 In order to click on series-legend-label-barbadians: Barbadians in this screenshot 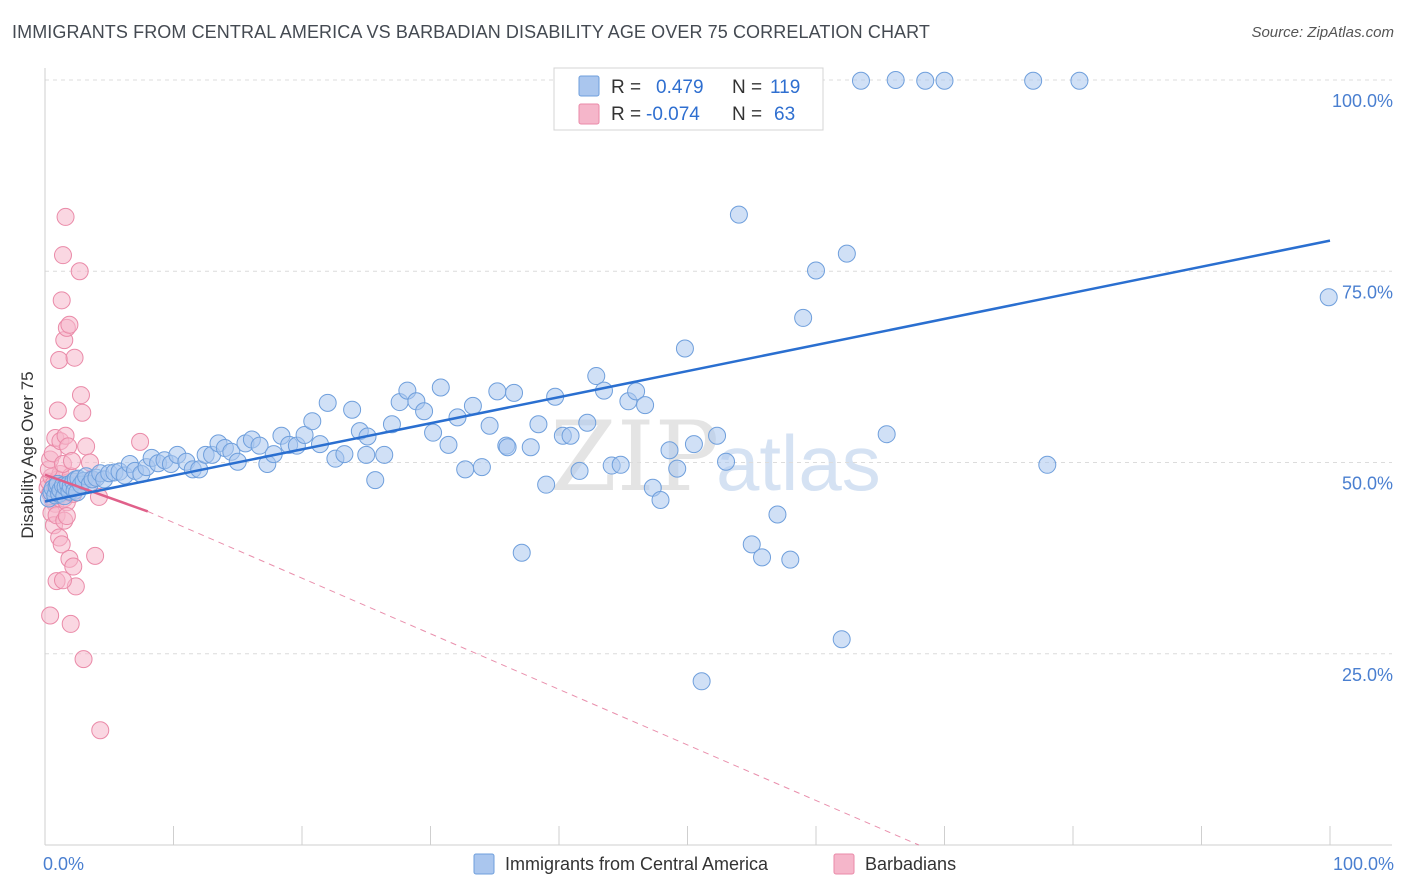, I will do `click(910, 864)`.